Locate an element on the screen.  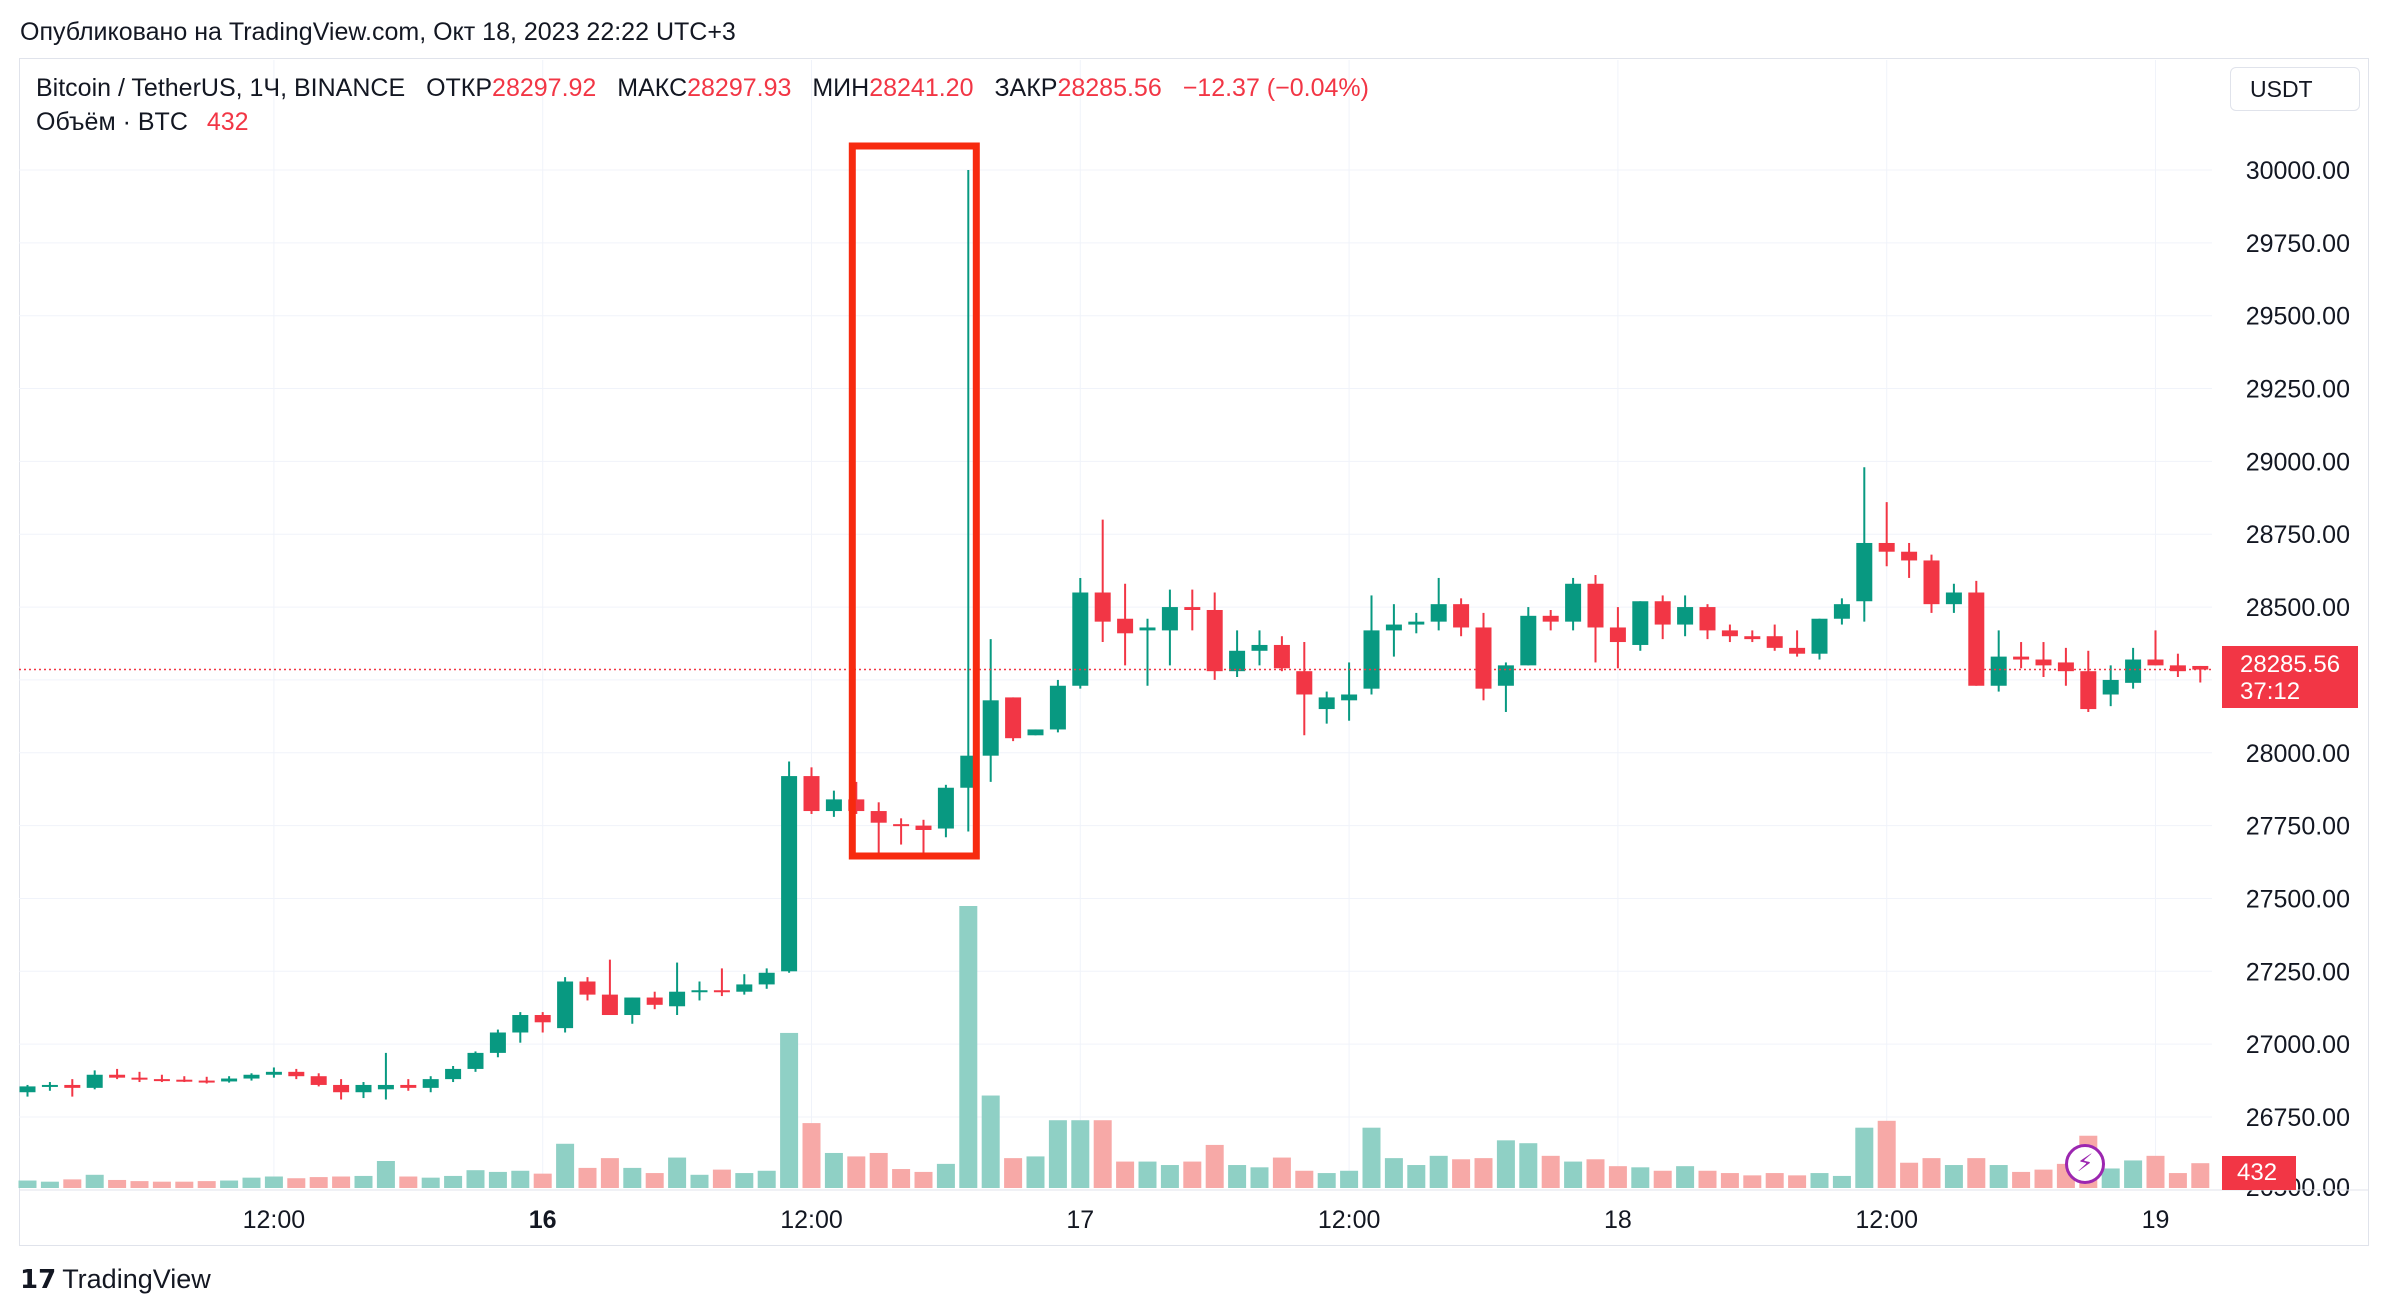
price-axis-label: 29000.00 is located at coordinates (2298, 462).